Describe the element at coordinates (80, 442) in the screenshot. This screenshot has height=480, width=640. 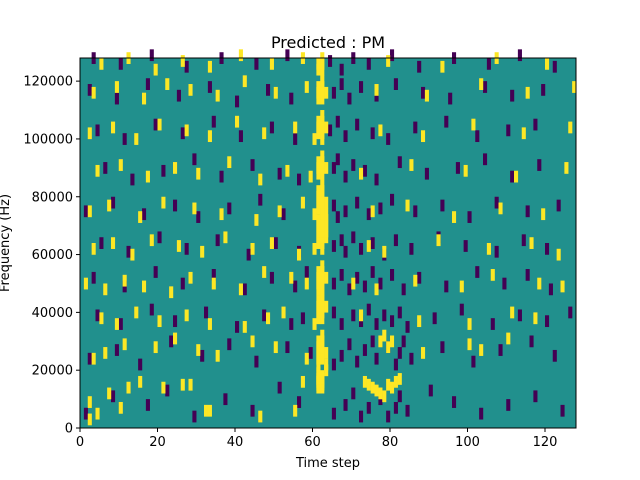
I see `x-tick-label: 0` at that location.